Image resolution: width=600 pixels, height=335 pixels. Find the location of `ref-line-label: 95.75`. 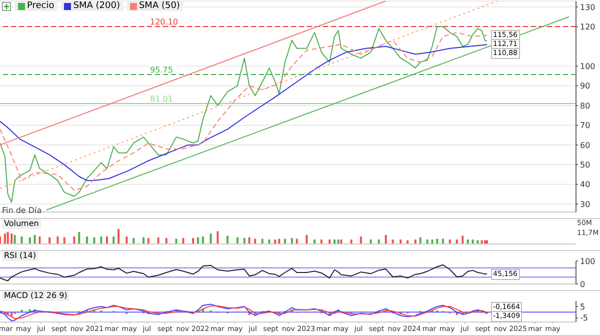

ref-line-label: 95.75 is located at coordinates (161, 69).